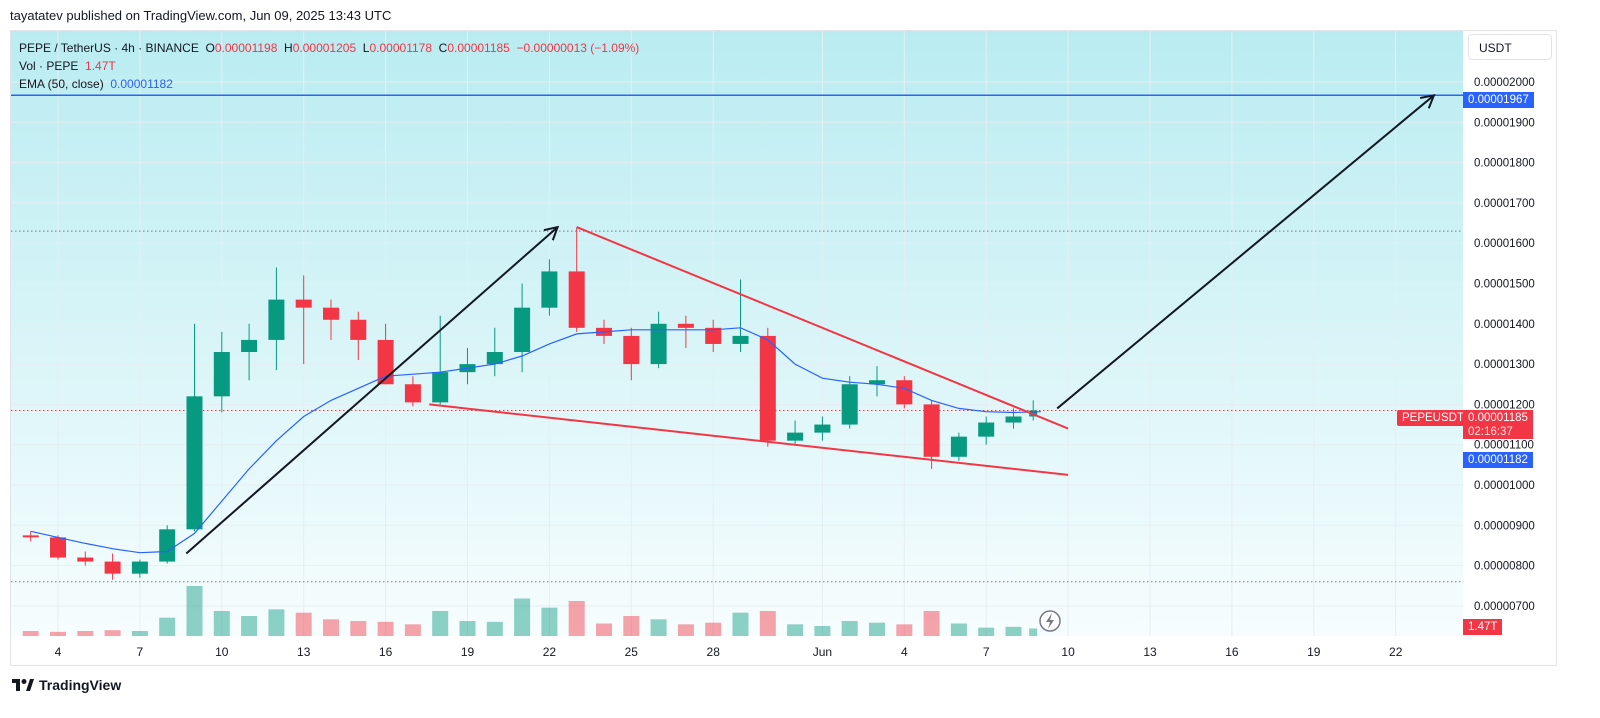 This screenshot has height=718, width=1600. Describe the element at coordinates (1504, 83) in the screenshot. I see `price-tick-label: 0.00002000` at that location.